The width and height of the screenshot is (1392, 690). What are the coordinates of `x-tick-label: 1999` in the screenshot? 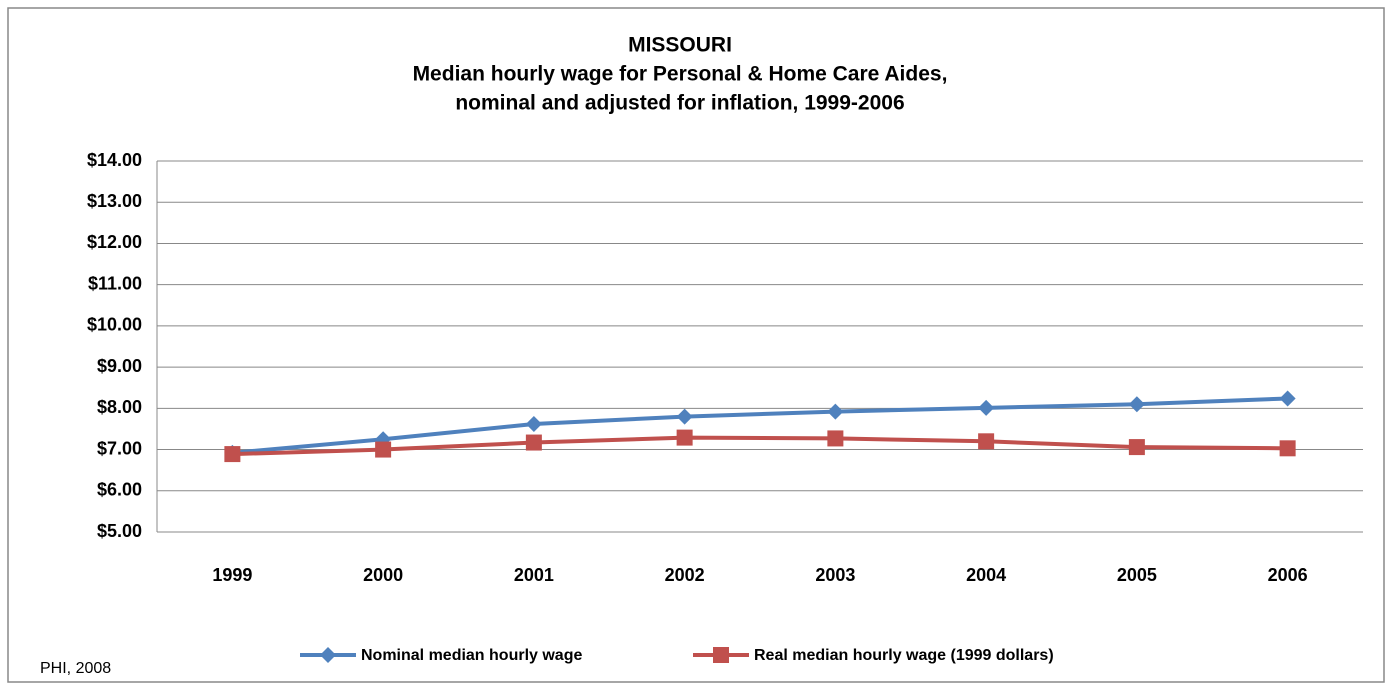 It's located at (232, 575).